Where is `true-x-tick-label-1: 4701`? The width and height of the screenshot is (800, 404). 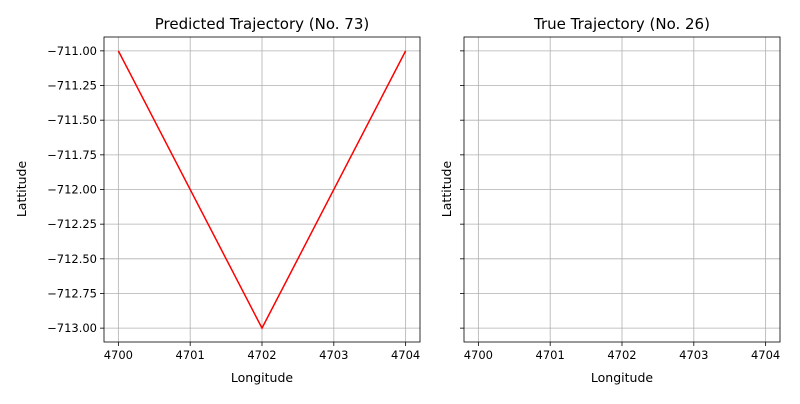 true-x-tick-label-1: 4701 is located at coordinates (550, 355).